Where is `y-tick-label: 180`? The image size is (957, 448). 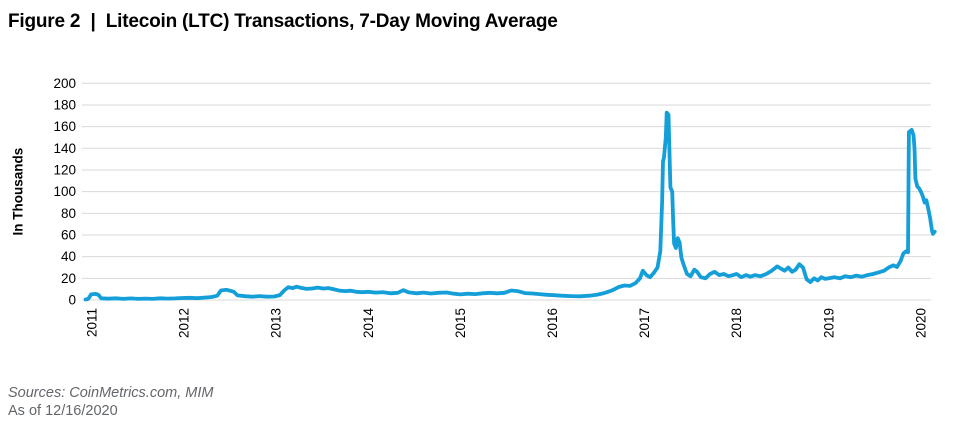 y-tick-label: 180 is located at coordinates (64, 104).